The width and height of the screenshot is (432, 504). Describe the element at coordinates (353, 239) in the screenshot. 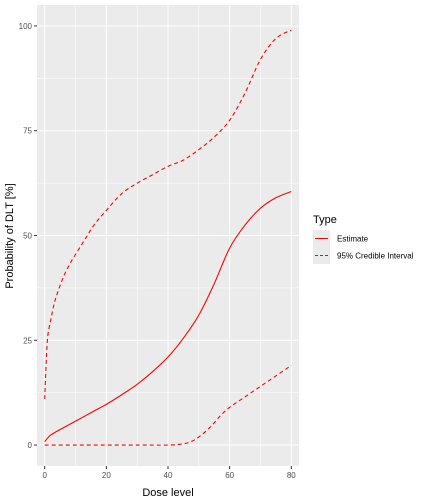

I see `legend-label-estimate: Estimate` at that location.